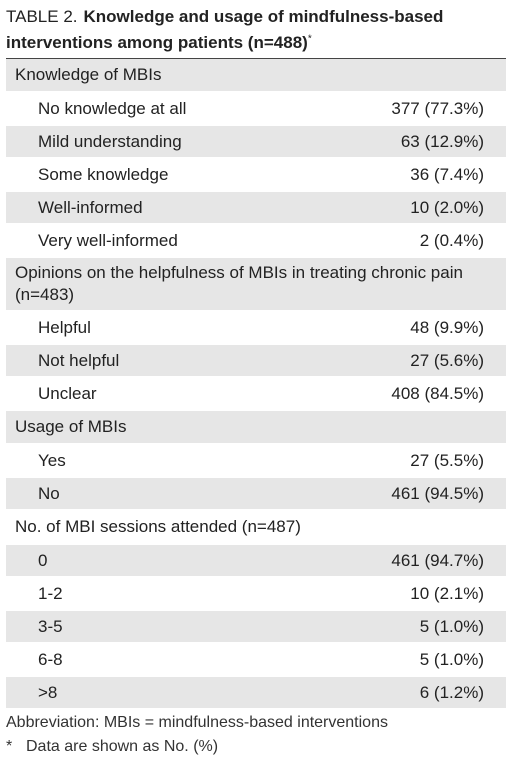 The height and width of the screenshot is (765, 518). What do you see at coordinates (408, 142) in the screenshot?
I see `row-value: 63 (12.9%)` at bounding box center [408, 142].